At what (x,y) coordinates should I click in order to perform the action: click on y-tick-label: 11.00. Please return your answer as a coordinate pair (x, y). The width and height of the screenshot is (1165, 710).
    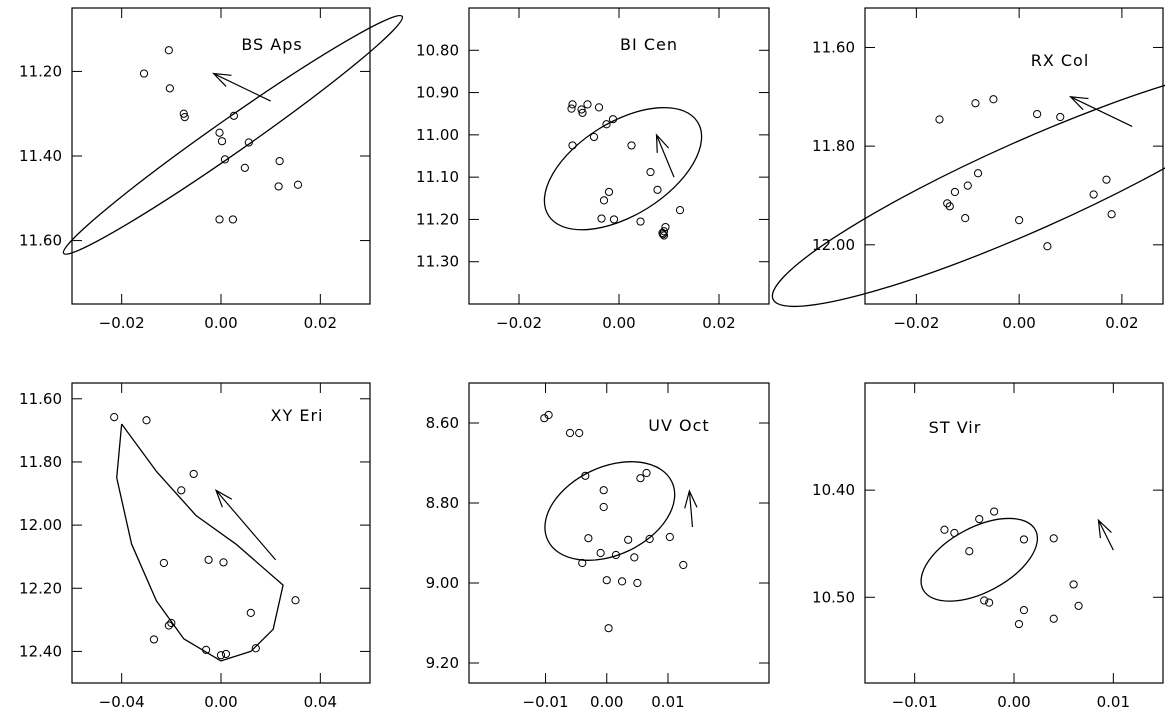
    Looking at the image, I should click on (437, 135).